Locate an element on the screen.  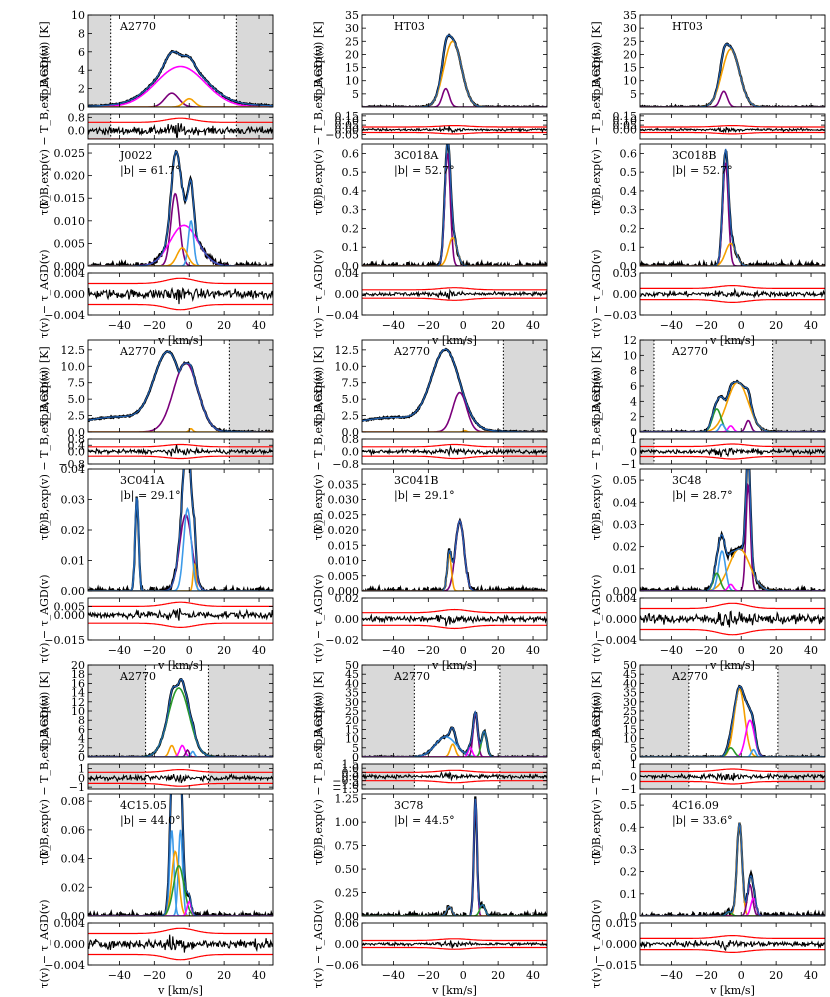
y-tick-label: 0.4 is located at coordinates (351, 191).